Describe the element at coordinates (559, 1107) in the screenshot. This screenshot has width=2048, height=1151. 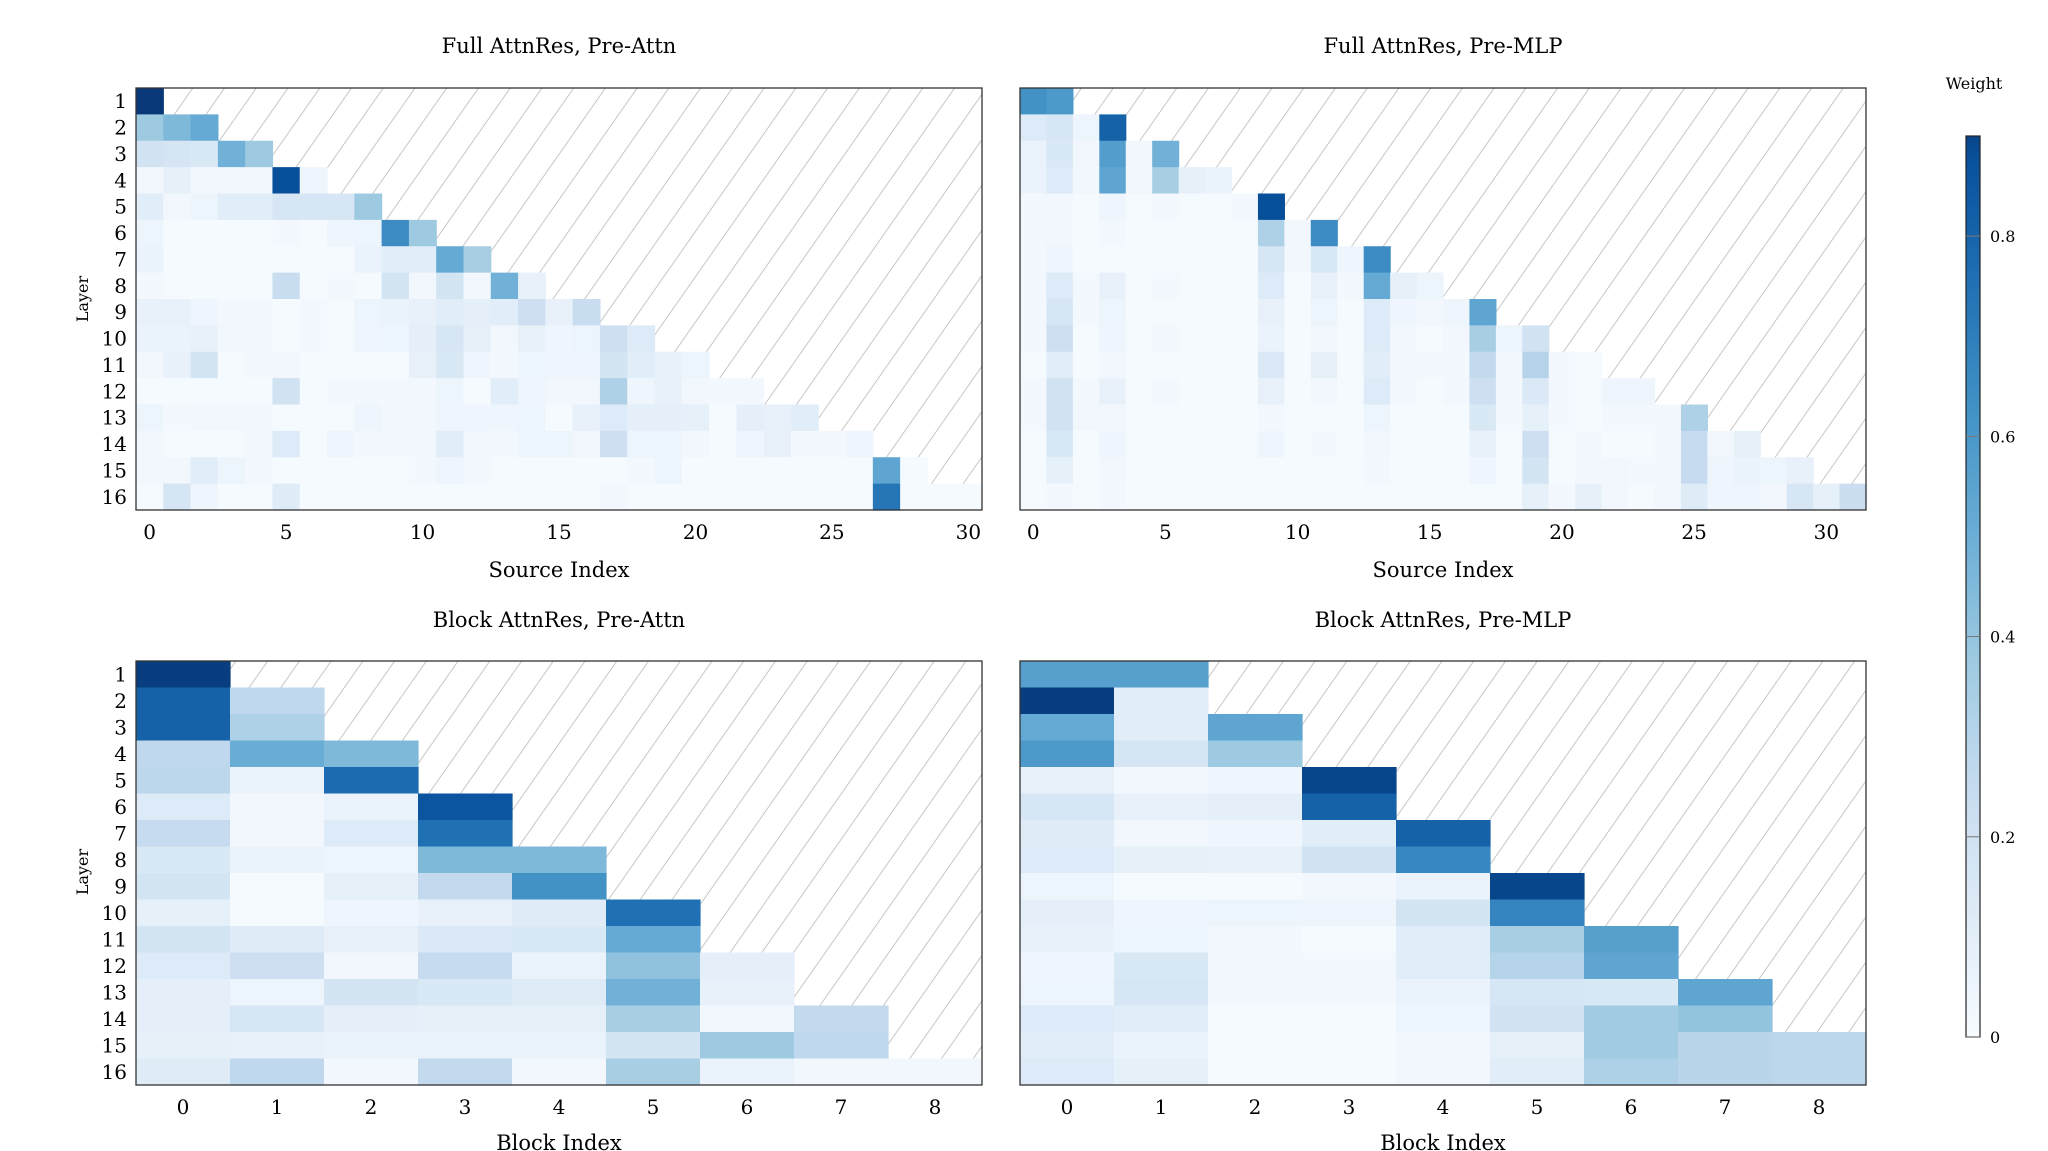
I see `x-tick-label: 4` at that location.